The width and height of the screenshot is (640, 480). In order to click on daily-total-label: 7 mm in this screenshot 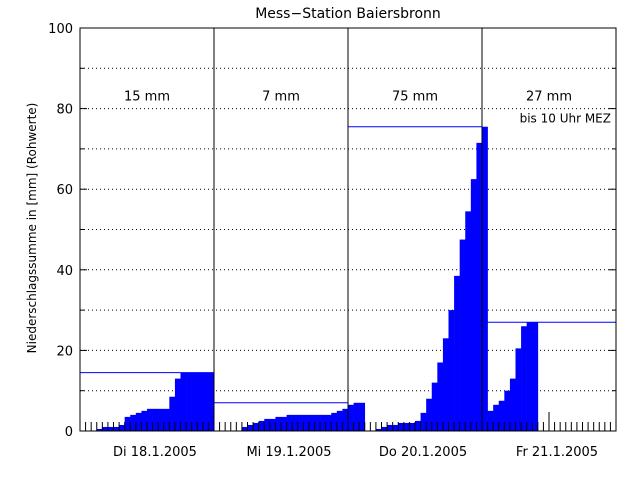, I will do `click(281, 97)`.